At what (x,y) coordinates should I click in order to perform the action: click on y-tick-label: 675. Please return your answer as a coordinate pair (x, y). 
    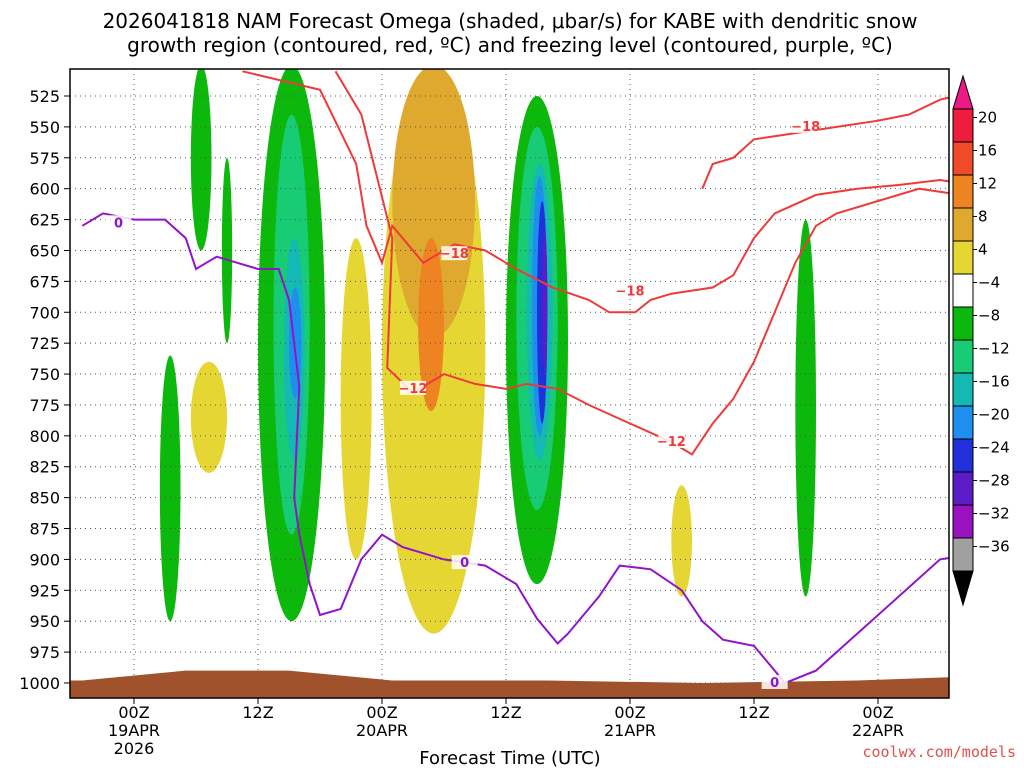
    Looking at the image, I should click on (44, 281).